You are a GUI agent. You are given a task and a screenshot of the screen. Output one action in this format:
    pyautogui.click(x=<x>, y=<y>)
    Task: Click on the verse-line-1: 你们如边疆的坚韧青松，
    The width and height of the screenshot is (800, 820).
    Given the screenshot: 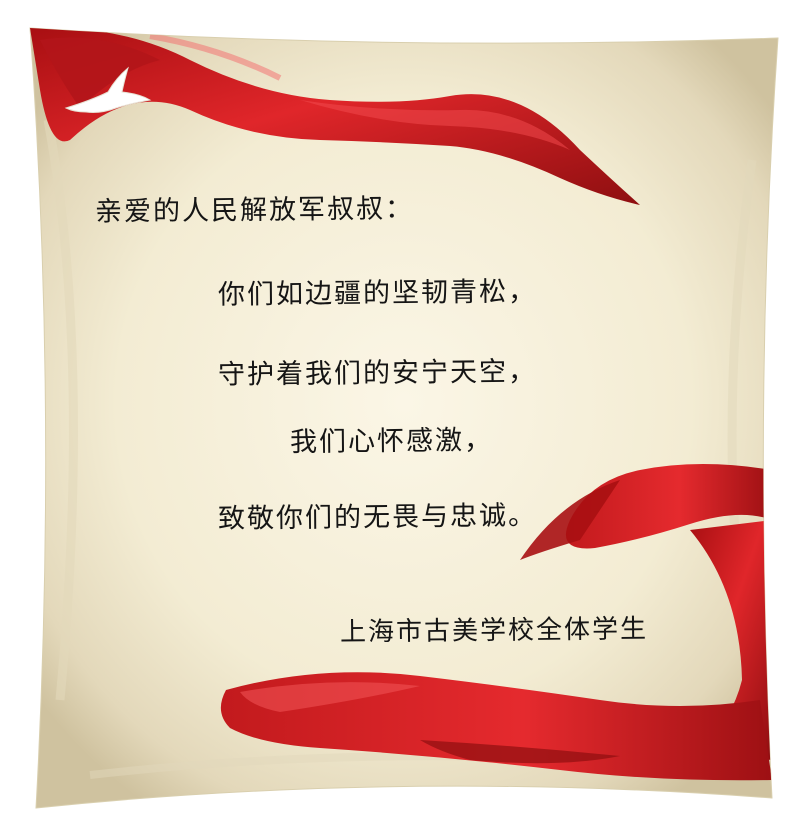 What is the action you would take?
    pyautogui.click(x=377, y=293)
    